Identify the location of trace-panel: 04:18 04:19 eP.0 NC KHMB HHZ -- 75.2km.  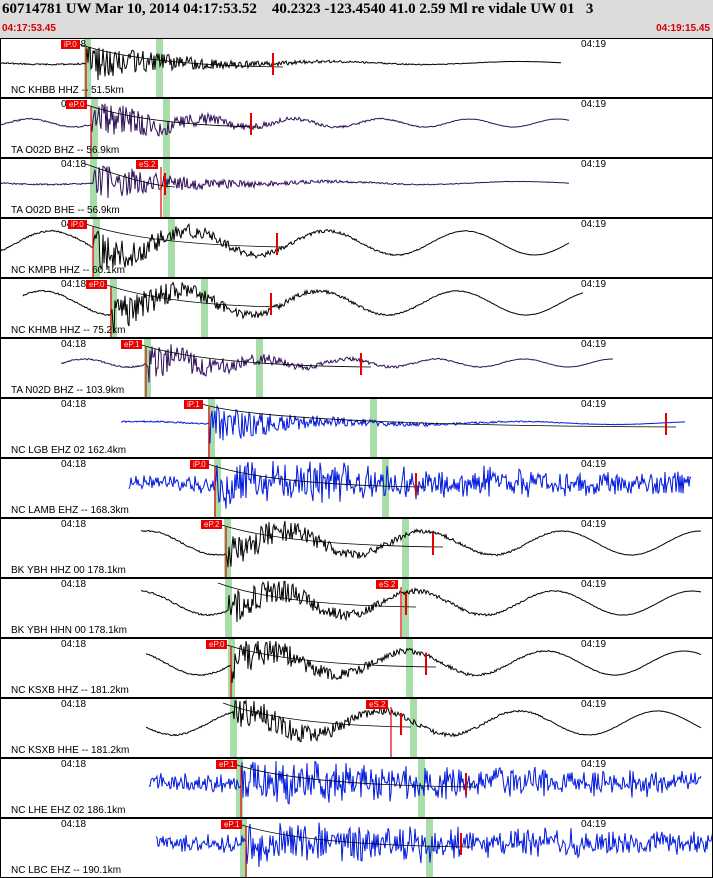
(356, 308).